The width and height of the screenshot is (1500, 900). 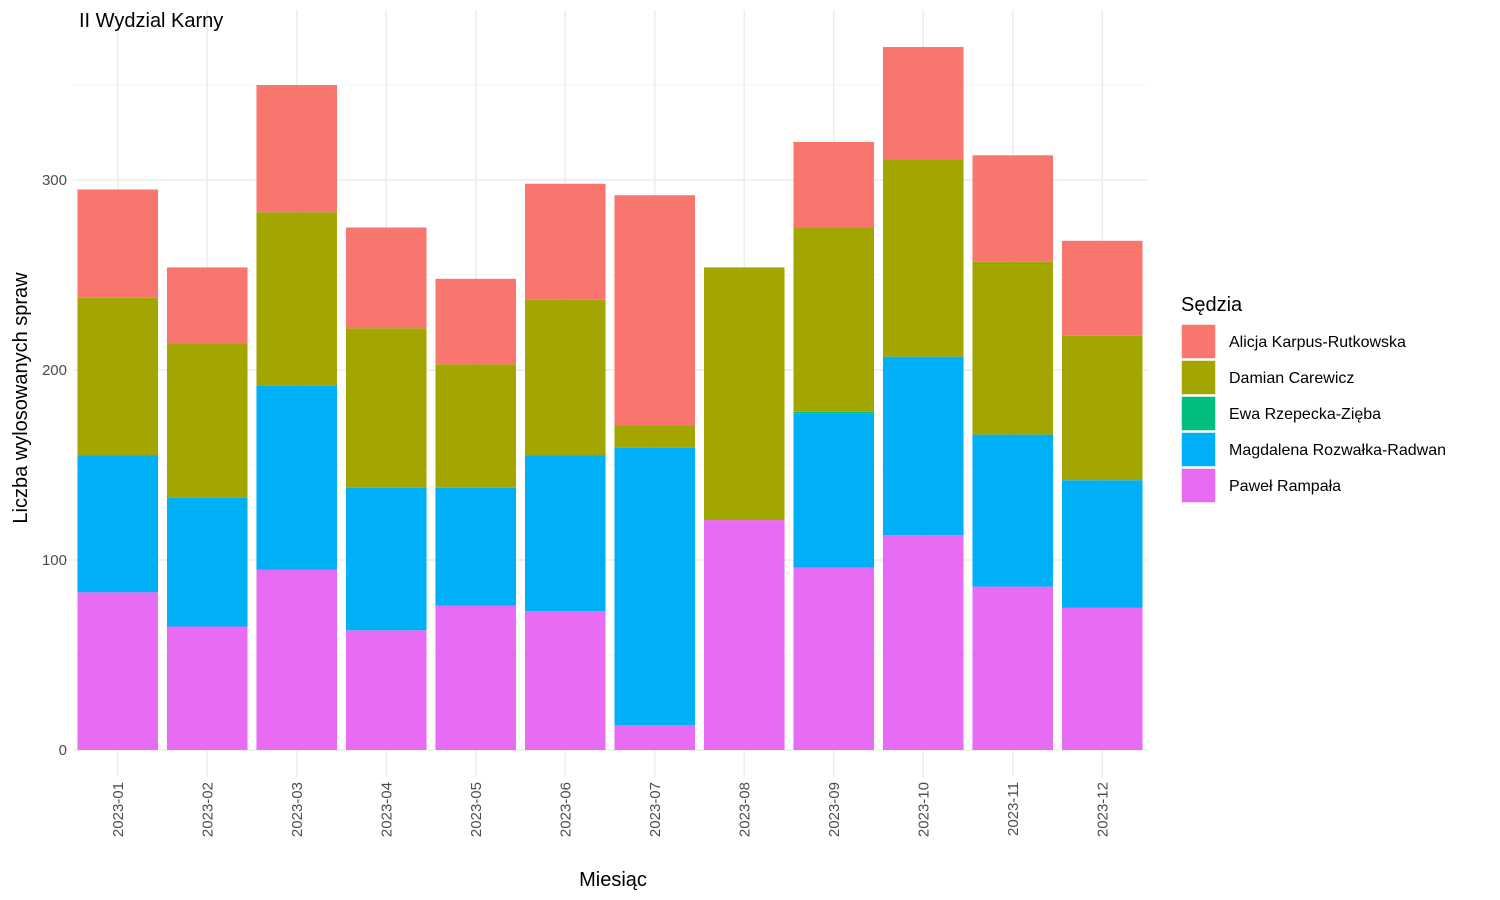 What do you see at coordinates (1317, 342) in the screenshot?
I see `legend-label: Alicja Karpus-Rutkowska` at bounding box center [1317, 342].